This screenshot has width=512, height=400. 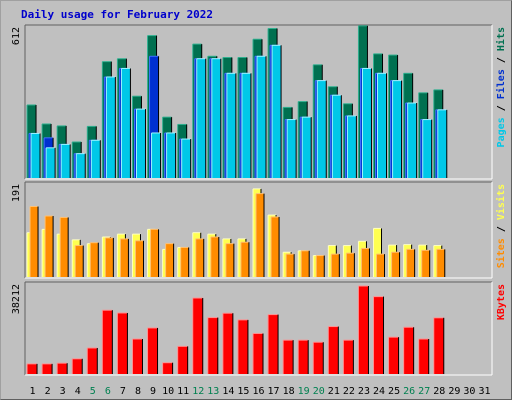 I want to click on day-label: 4, so click(x=78, y=391).